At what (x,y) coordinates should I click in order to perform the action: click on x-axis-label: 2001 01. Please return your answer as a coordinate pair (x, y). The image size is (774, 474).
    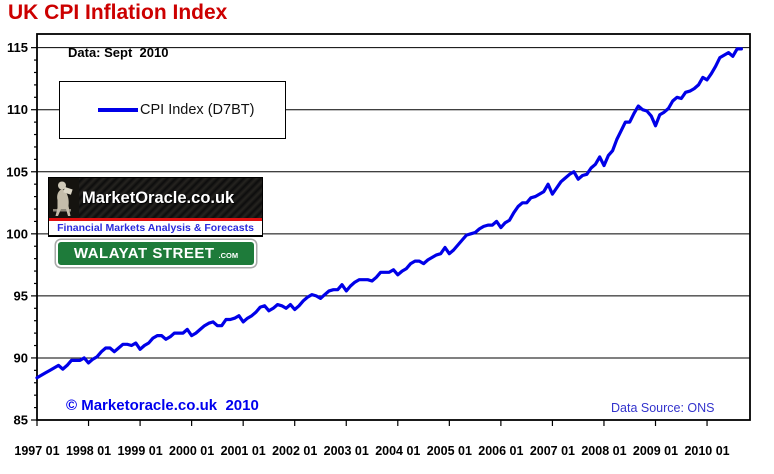
    Looking at the image, I should click on (243, 451).